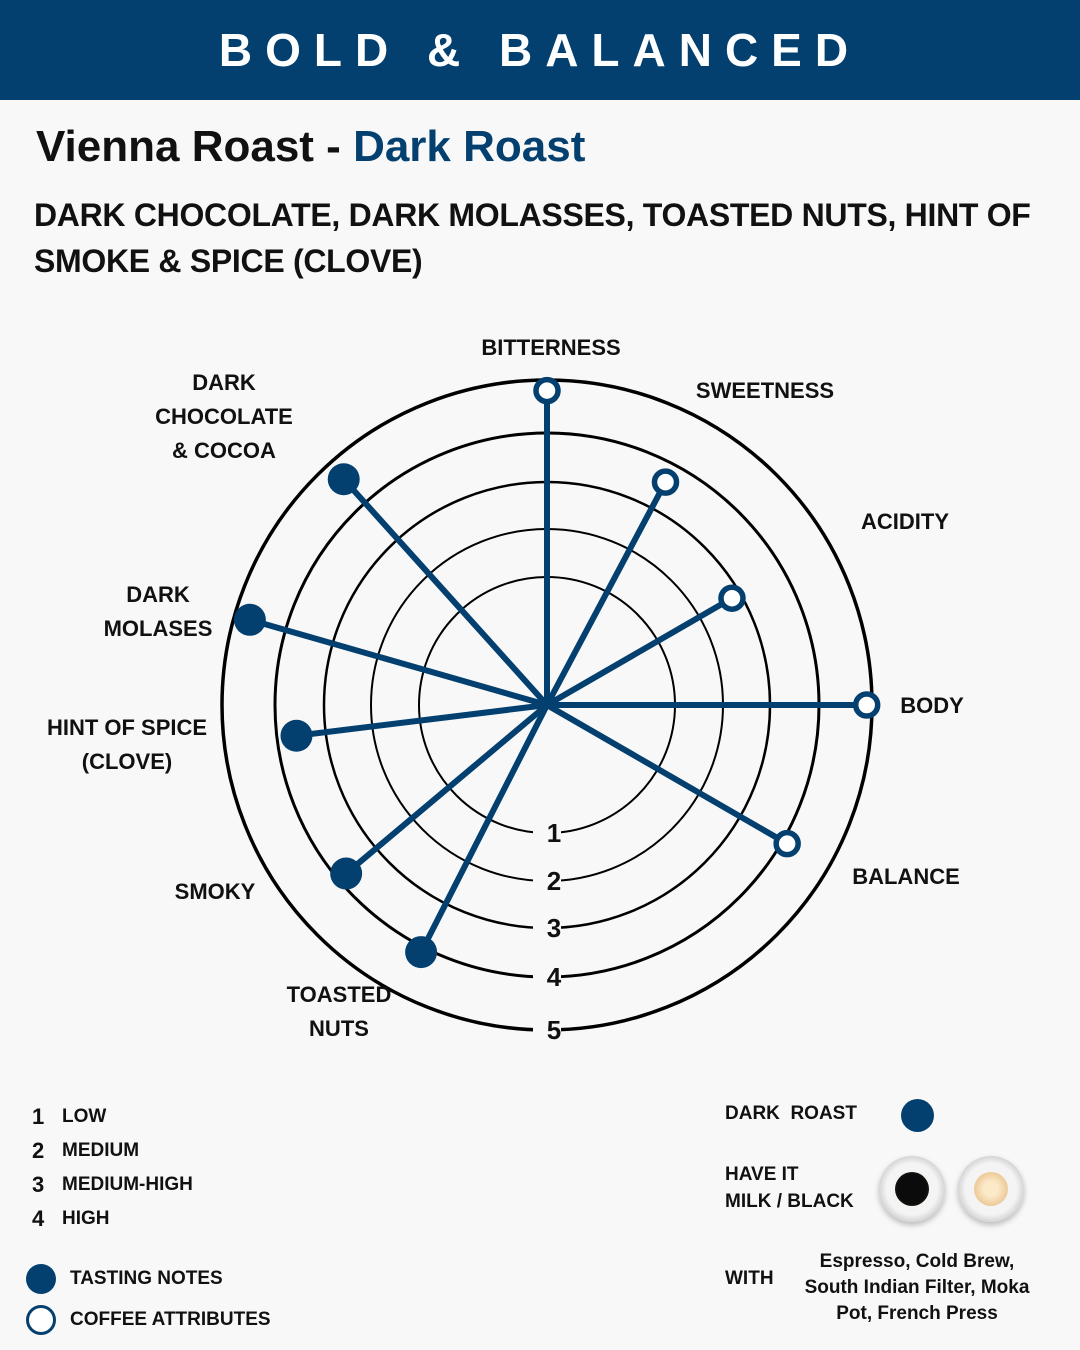 This screenshot has width=1080, height=1350. Describe the element at coordinates (215, 891) in the screenshot. I see `axis-label: SMOKY` at that location.